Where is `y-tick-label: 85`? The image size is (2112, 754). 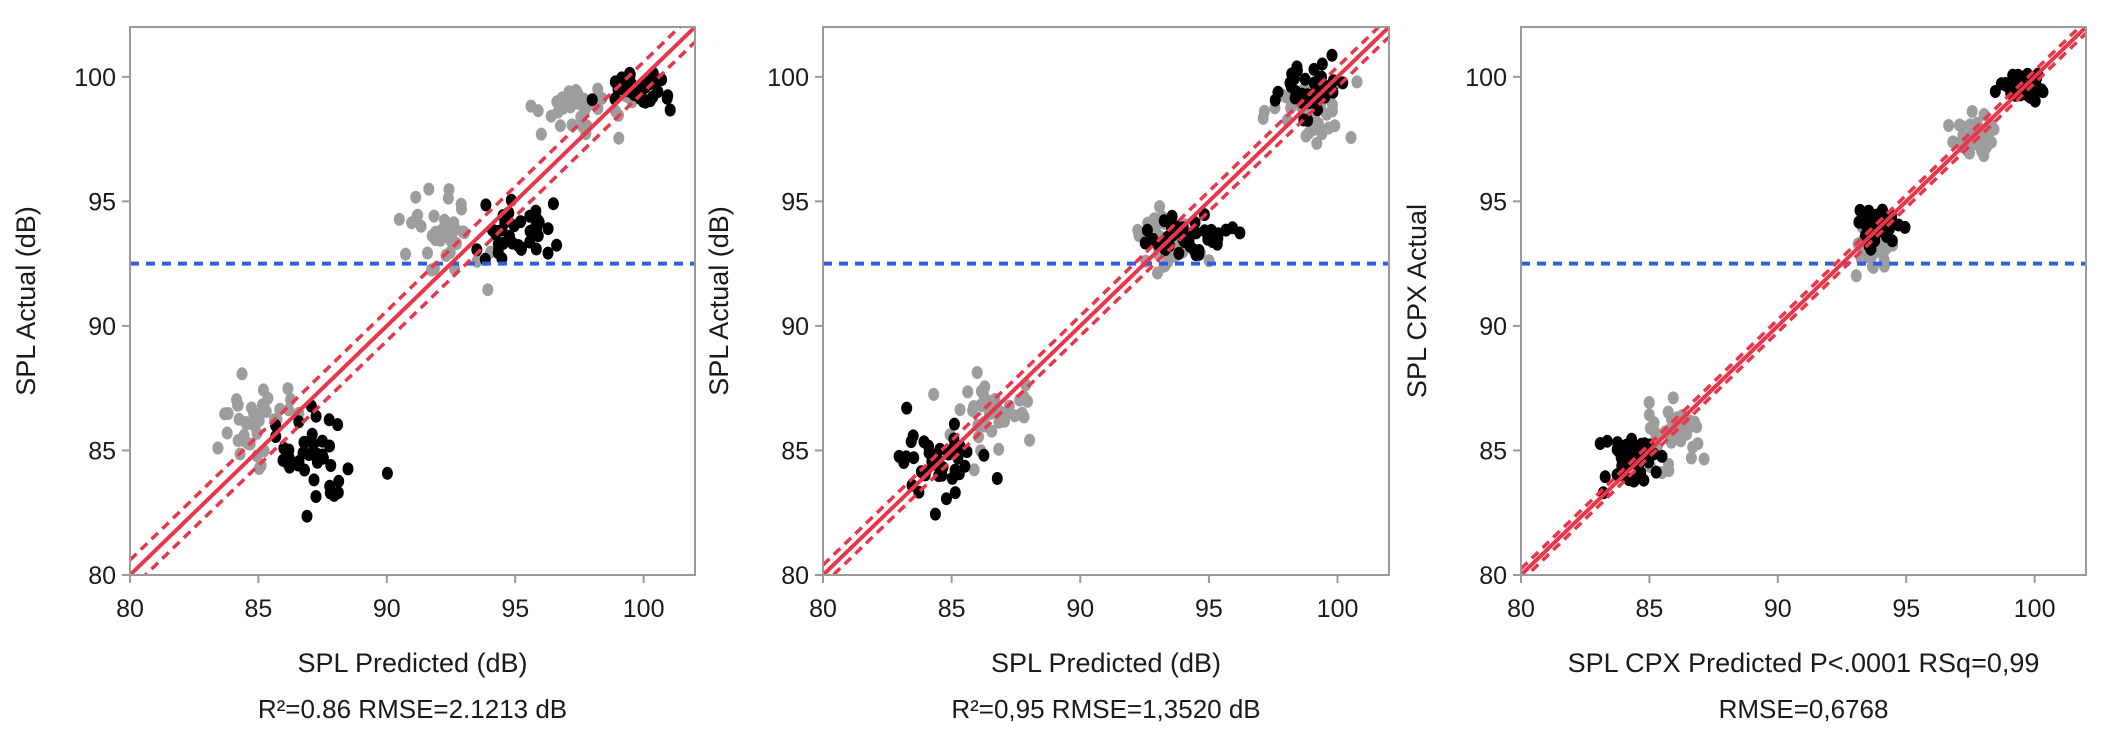
y-tick-label: 85 is located at coordinates (1493, 451).